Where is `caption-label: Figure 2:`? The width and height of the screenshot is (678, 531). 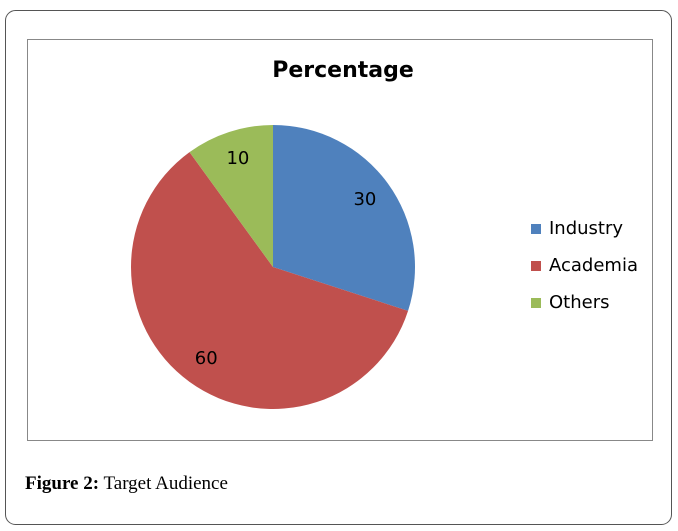
caption-label: Figure 2: is located at coordinates (62, 483).